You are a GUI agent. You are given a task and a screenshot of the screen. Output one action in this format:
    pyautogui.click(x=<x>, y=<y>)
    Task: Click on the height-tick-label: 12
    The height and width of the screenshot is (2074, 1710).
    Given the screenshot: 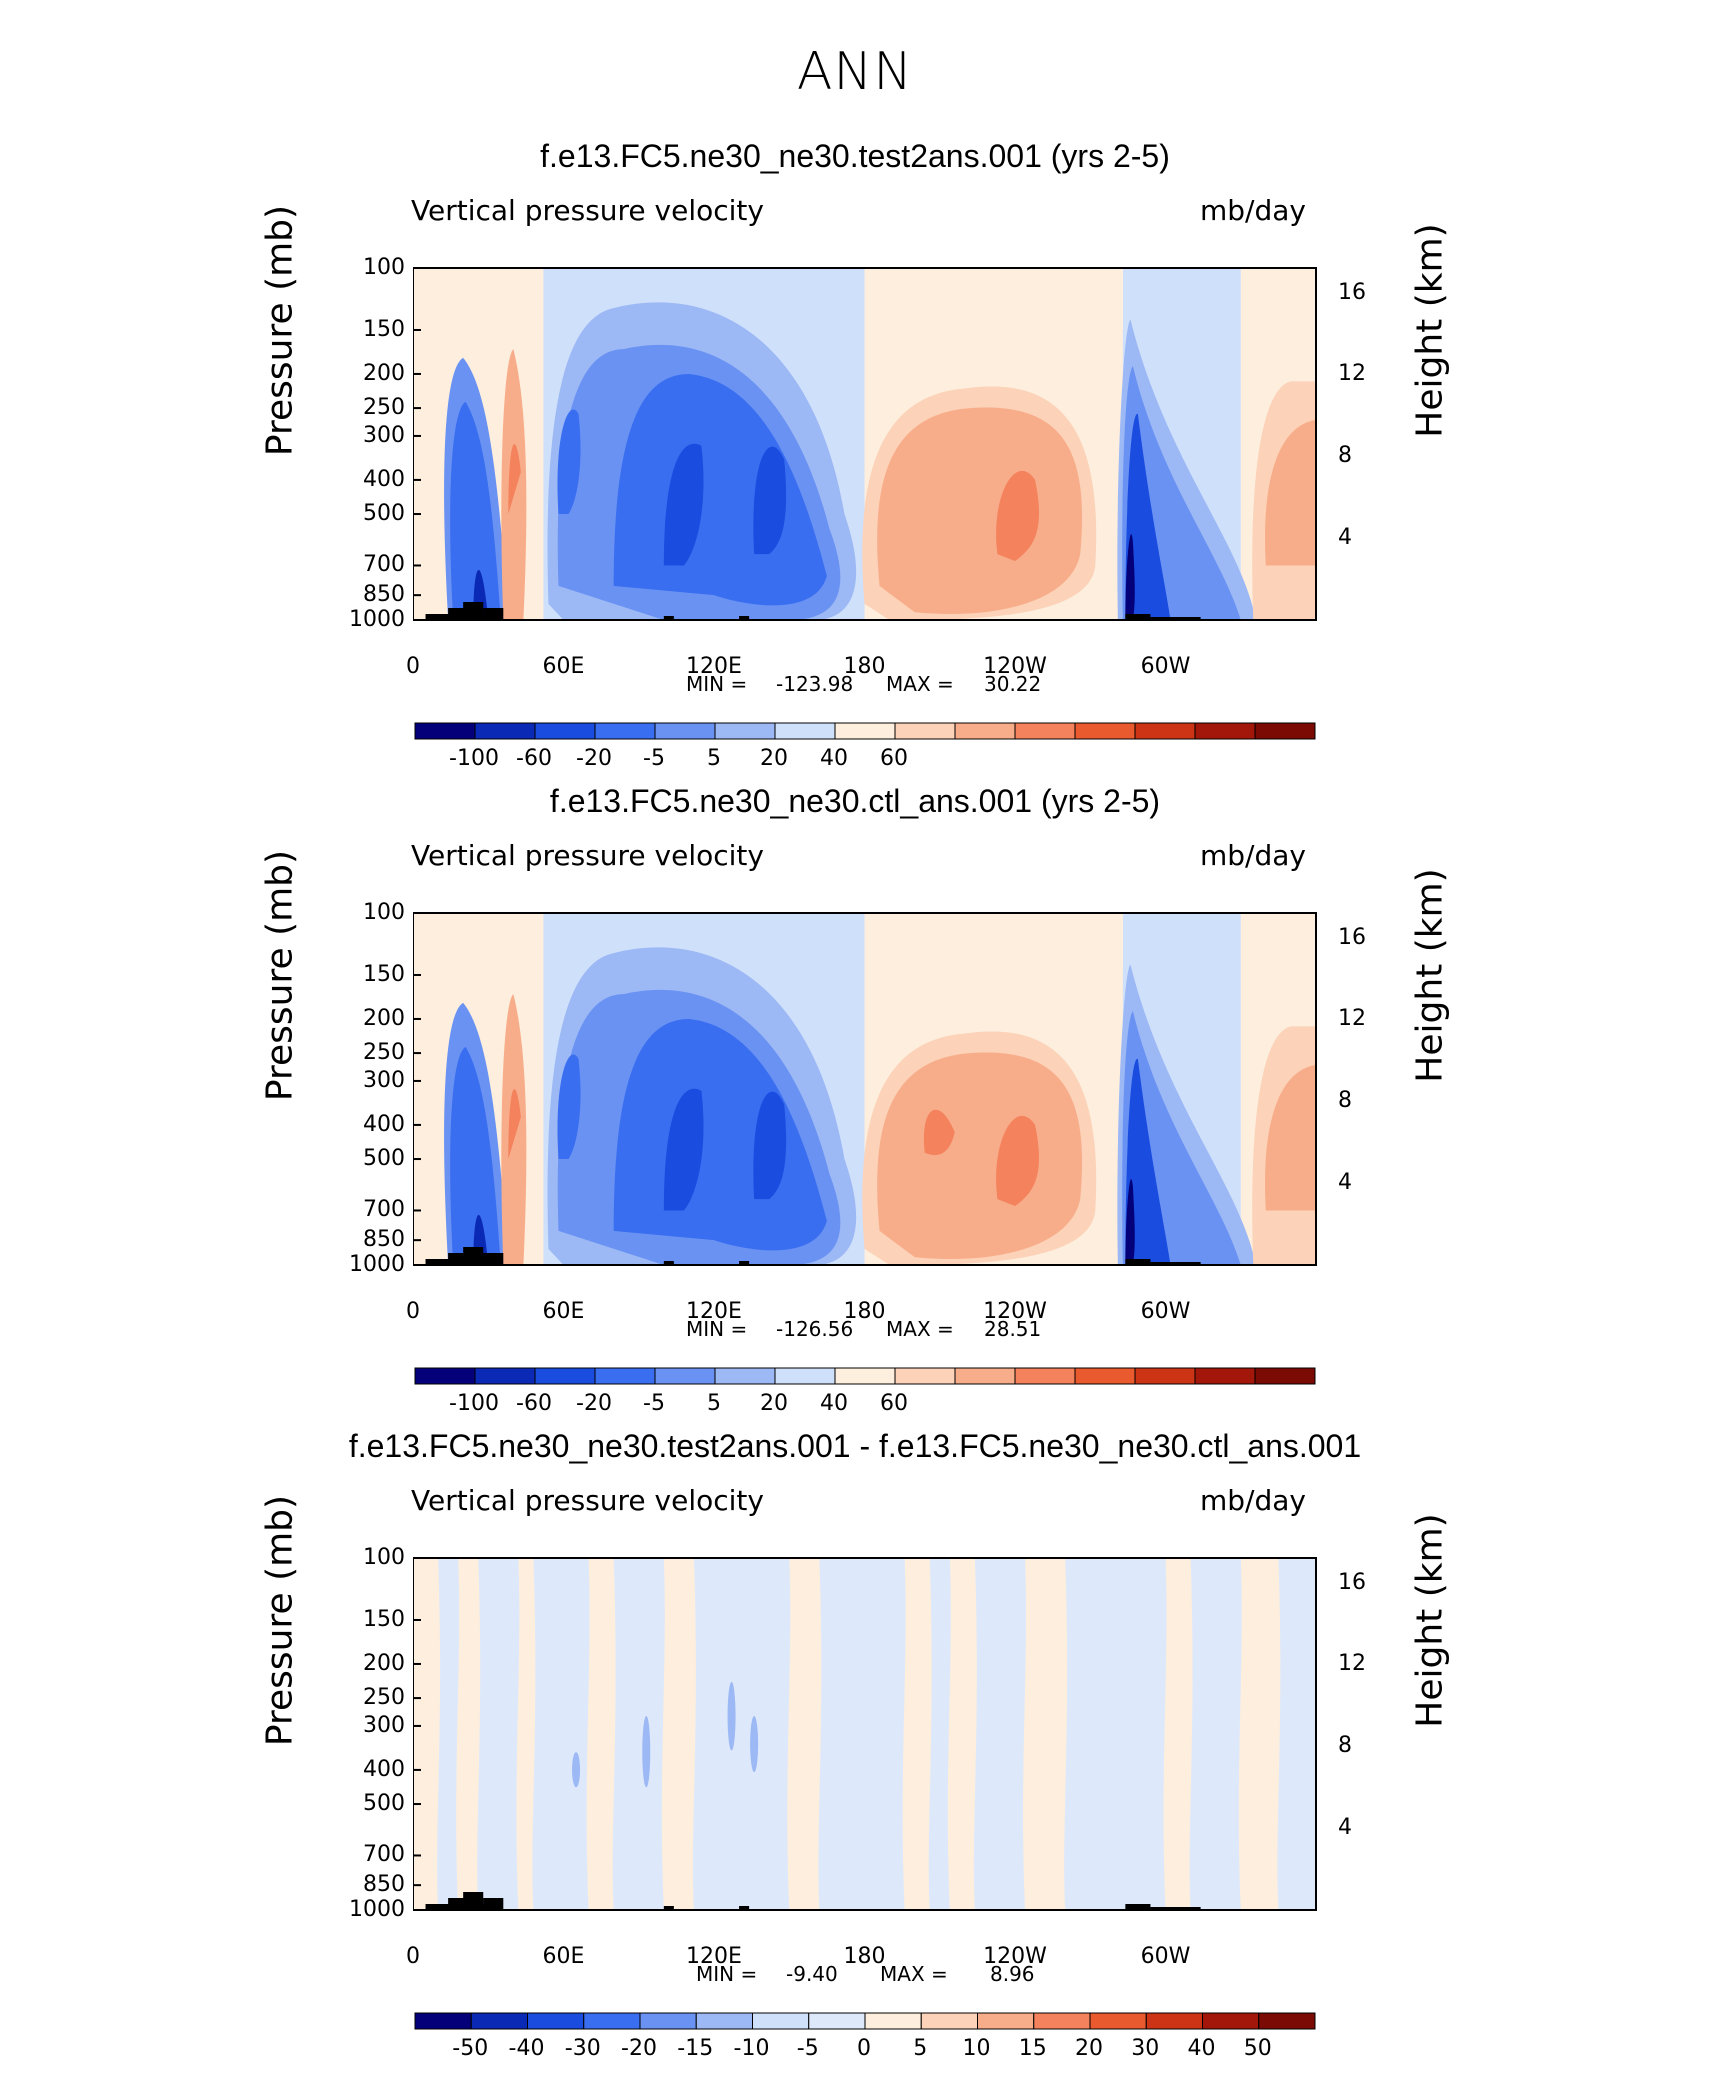 What is the action you would take?
    pyautogui.click(x=1352, y=1019)
    